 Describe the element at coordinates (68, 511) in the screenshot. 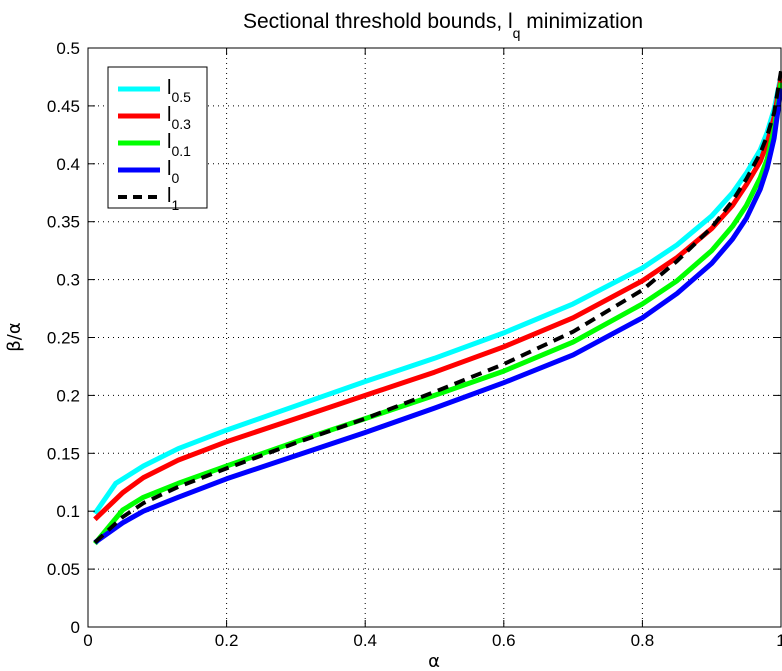

I see `y-tick-label: 0.1` at that location.